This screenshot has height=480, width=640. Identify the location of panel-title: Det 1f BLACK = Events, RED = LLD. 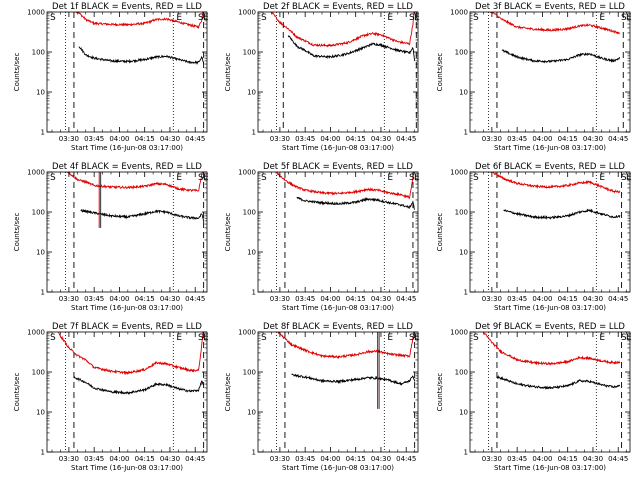
(127, 7).